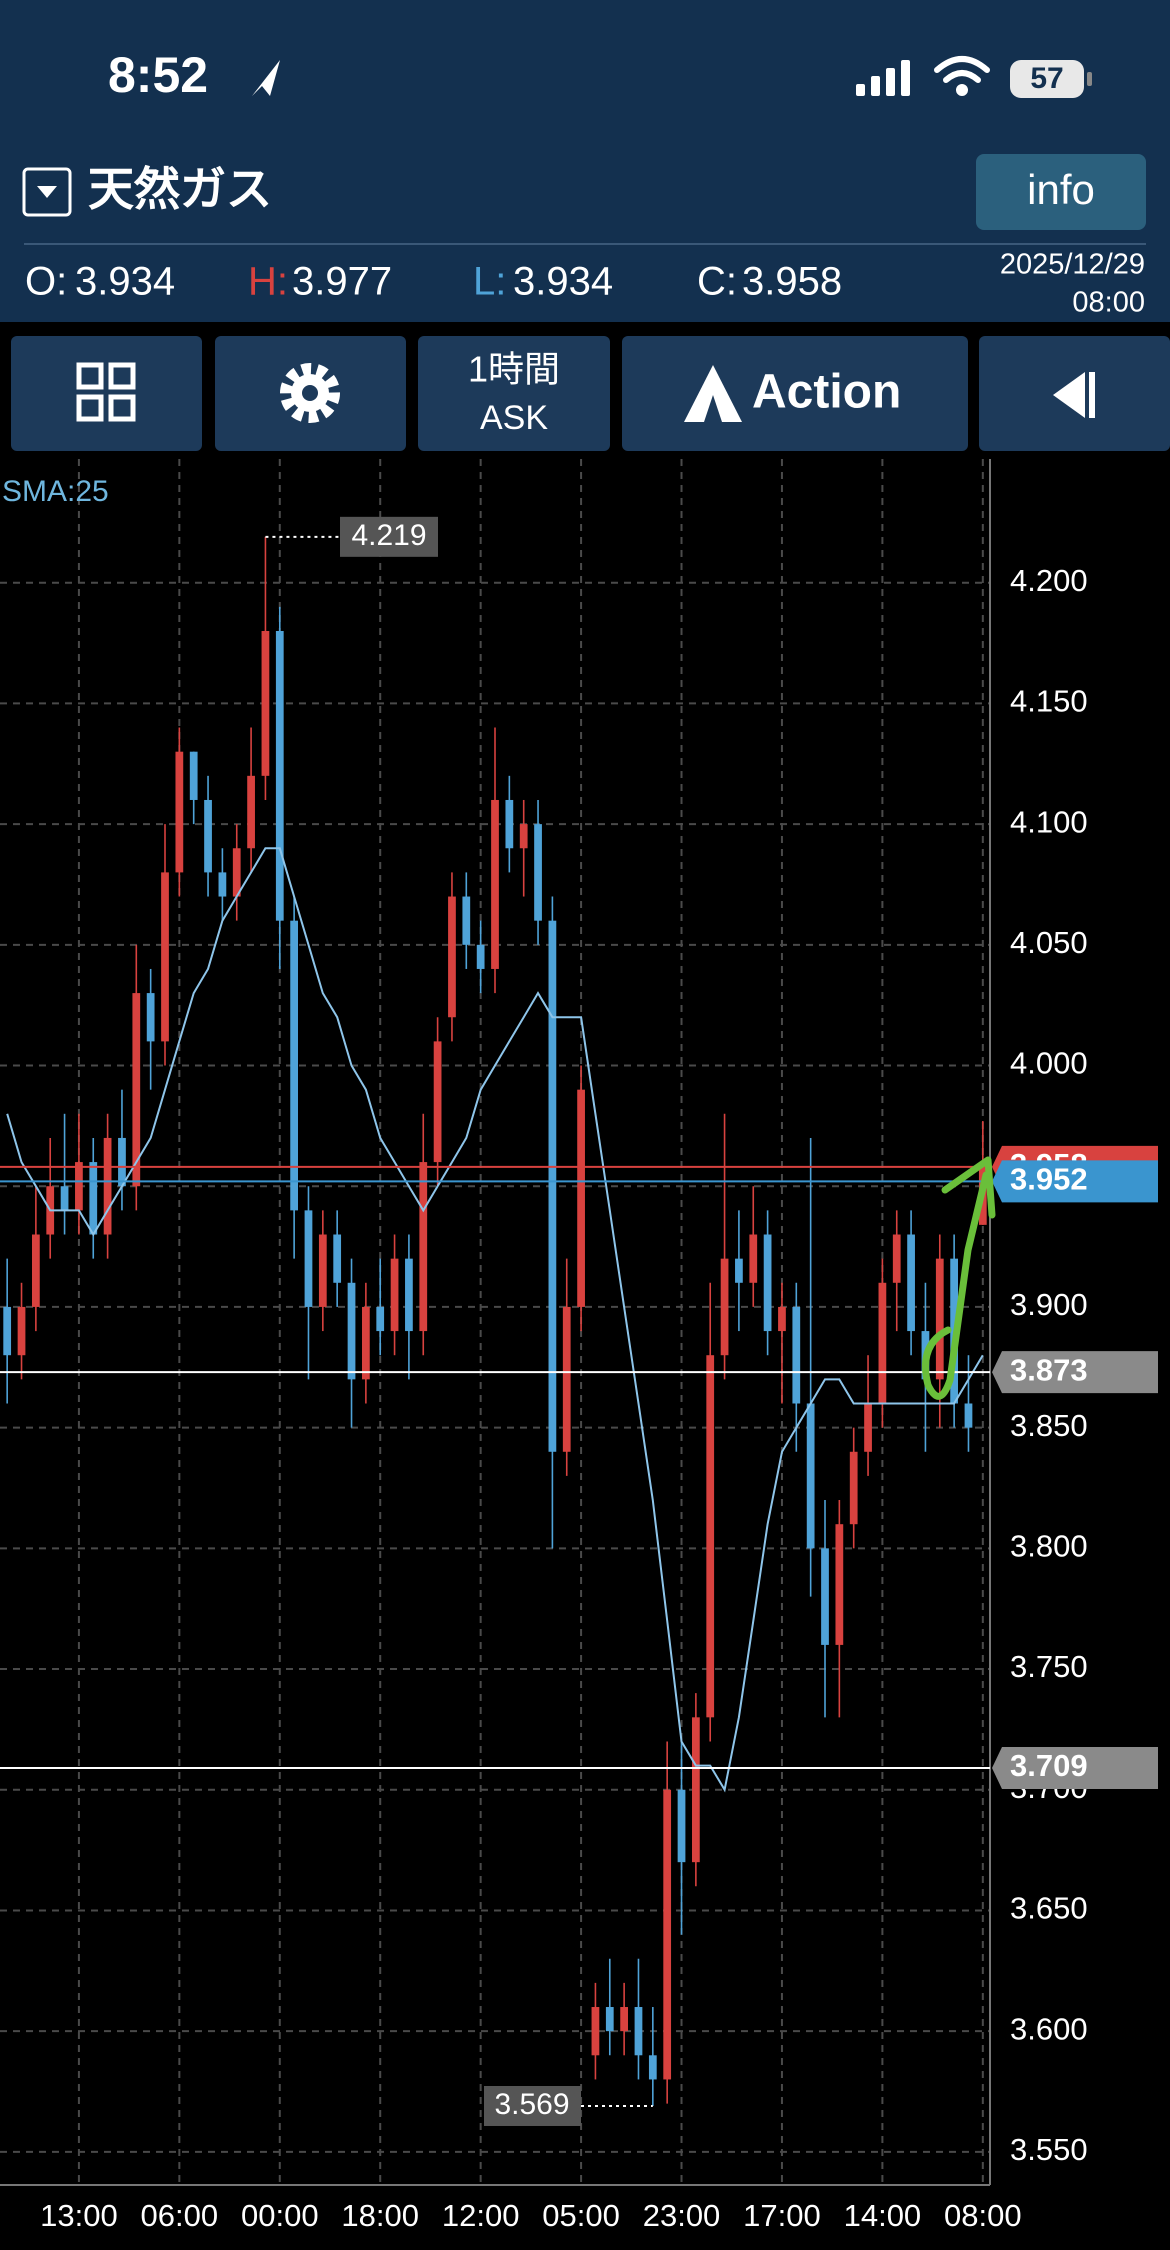  What do you see at coordinates (1049, 2149) in the screenshot?
I see `y-tick-label: 3.550` at bounding box center [1049, 2149].